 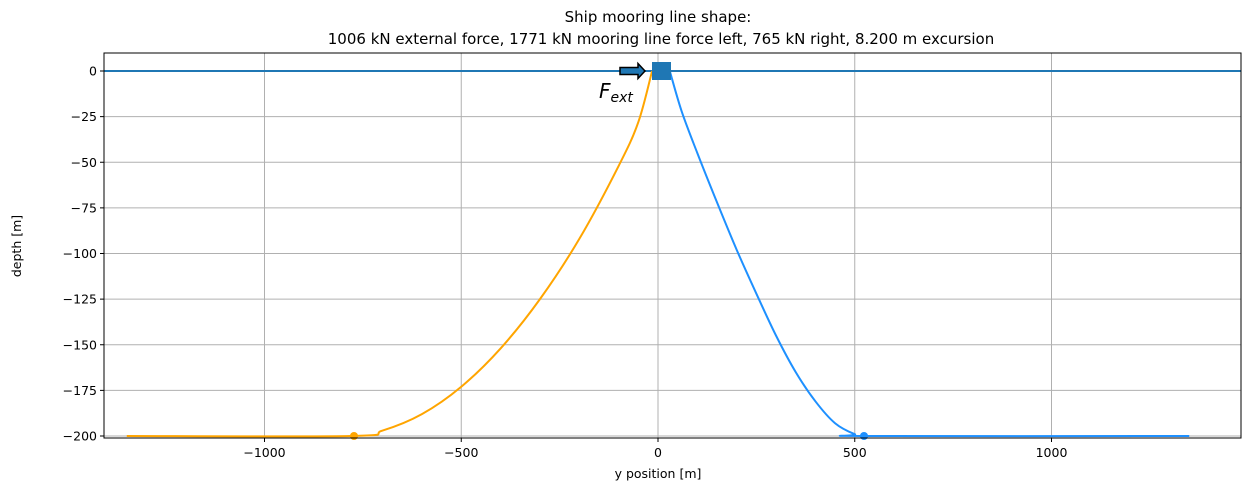 I want to click on y-tick-label: 0, so click(x=93, y=71).